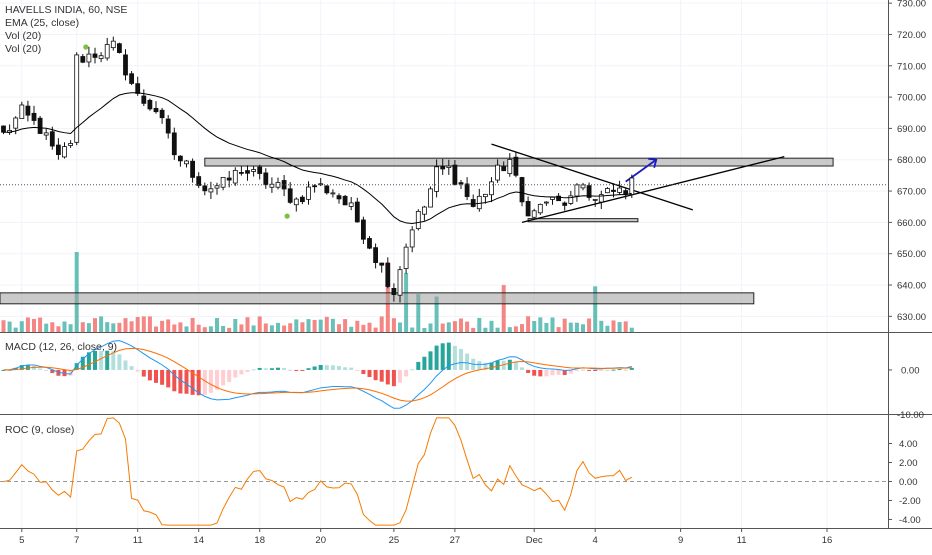  I want to click on symbol-title: HAVELLS INDIA, 60, NSE, so click(66, 10).